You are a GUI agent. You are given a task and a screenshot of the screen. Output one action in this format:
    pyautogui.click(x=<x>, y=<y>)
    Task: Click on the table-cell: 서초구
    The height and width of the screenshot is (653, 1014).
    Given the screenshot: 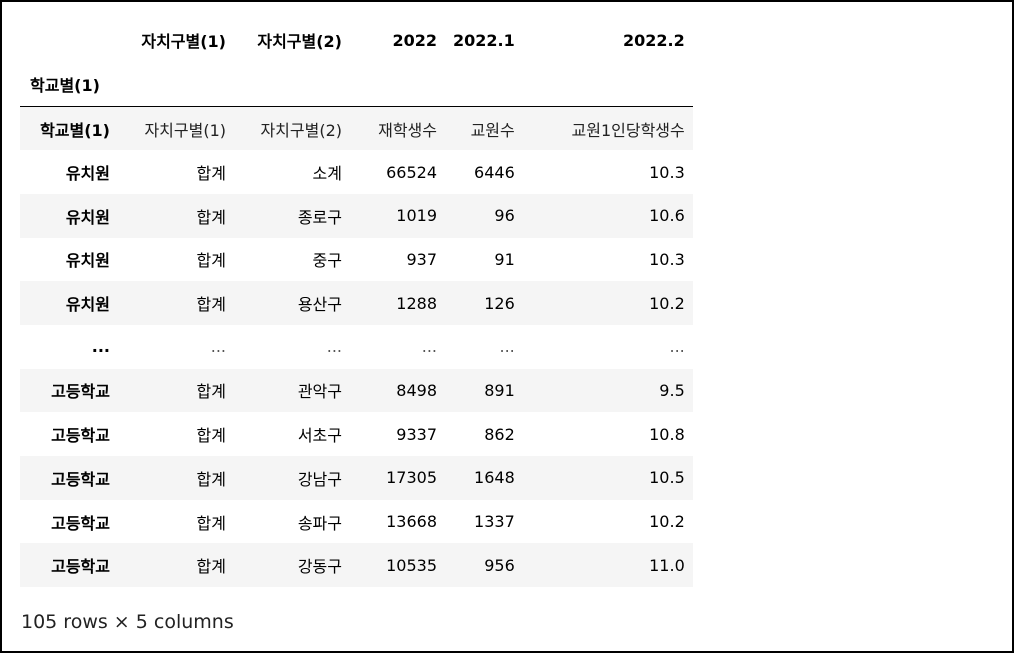 What is the action you would take?
    pyautogui.click(x=319, y=436)
    